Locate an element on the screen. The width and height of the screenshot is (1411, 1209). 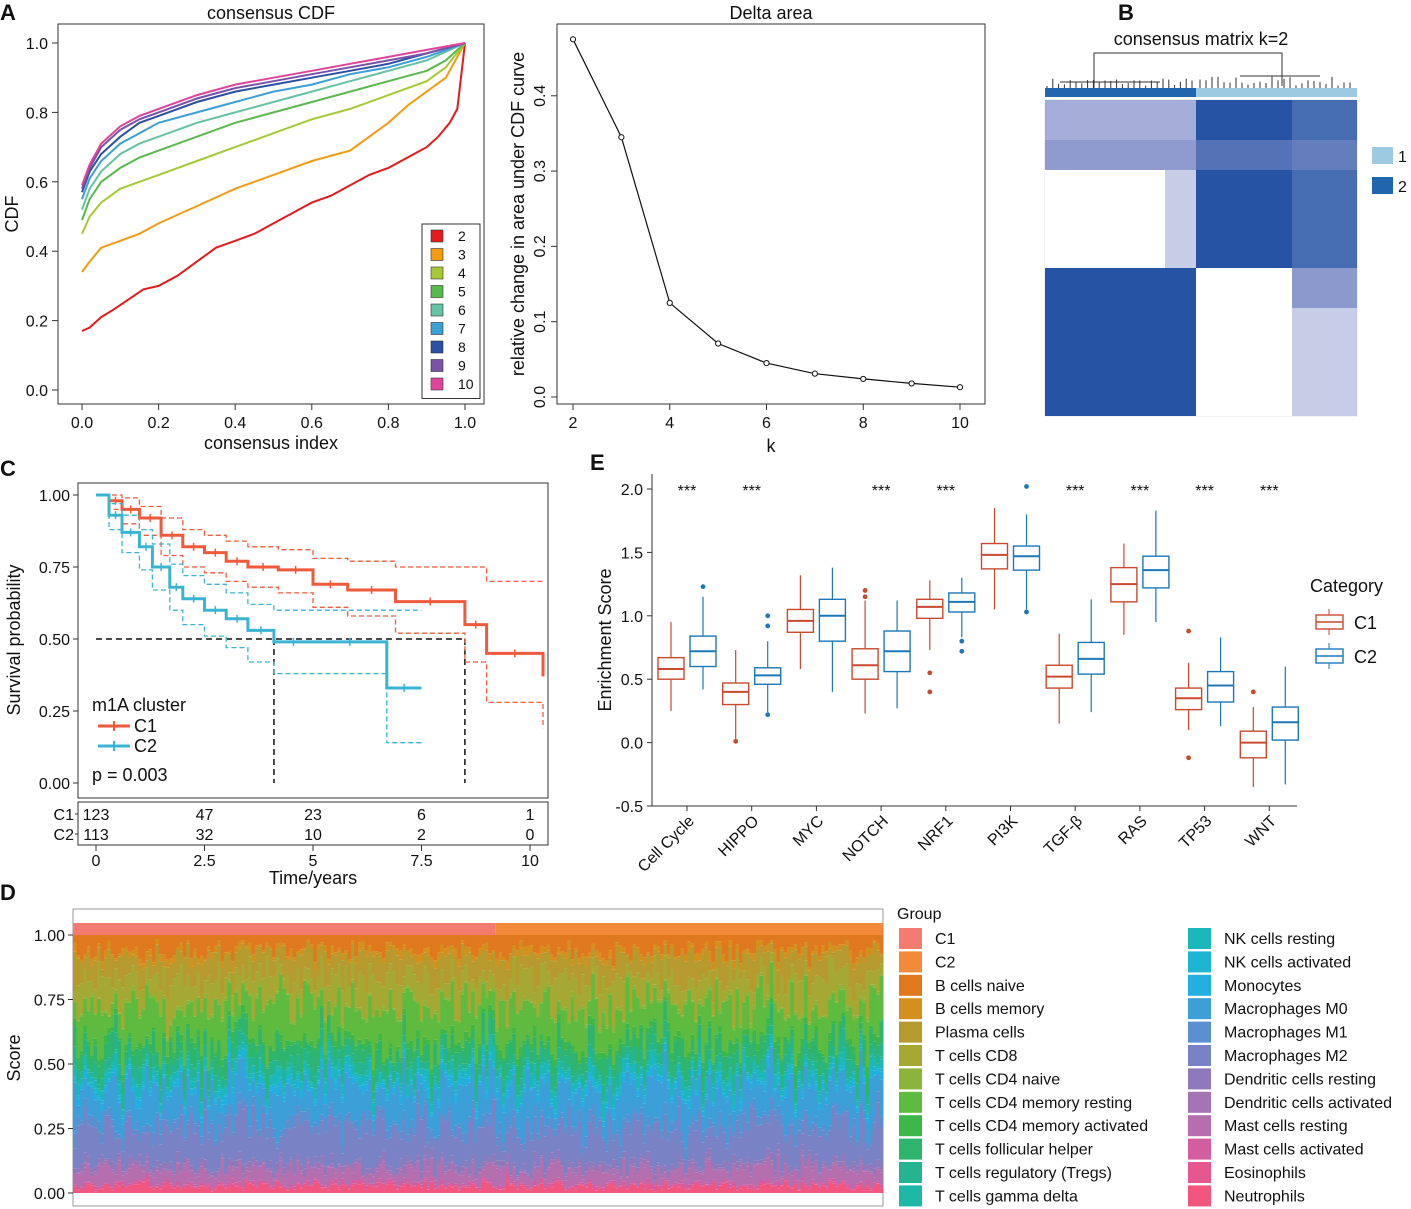
e-outlier is located at coordinates (1026, 612).